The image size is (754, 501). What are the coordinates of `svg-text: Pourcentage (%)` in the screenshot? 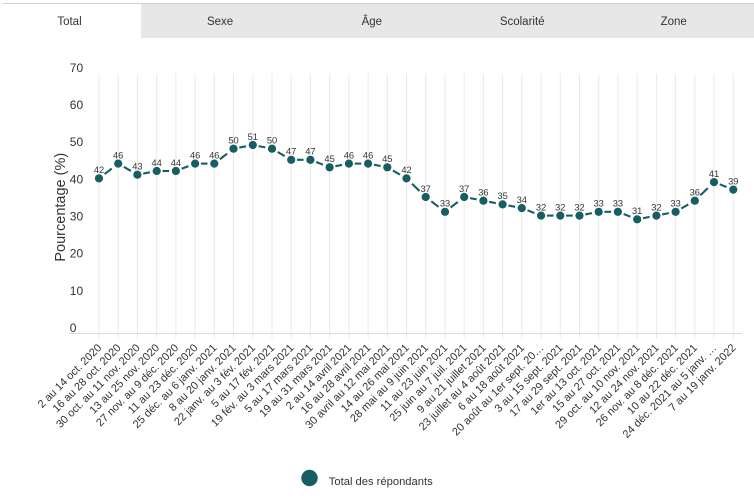 It's located at (61, 207).